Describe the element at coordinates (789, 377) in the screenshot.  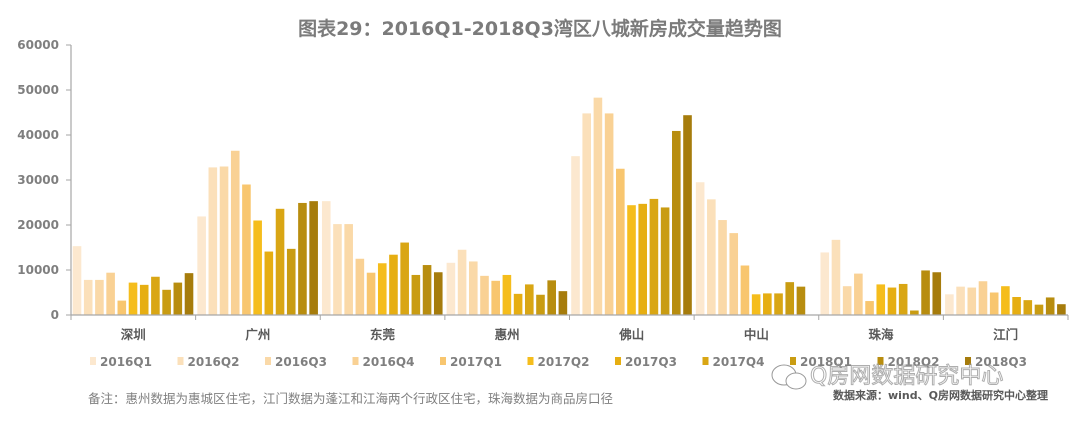
I see `wechat-icon` at that location.